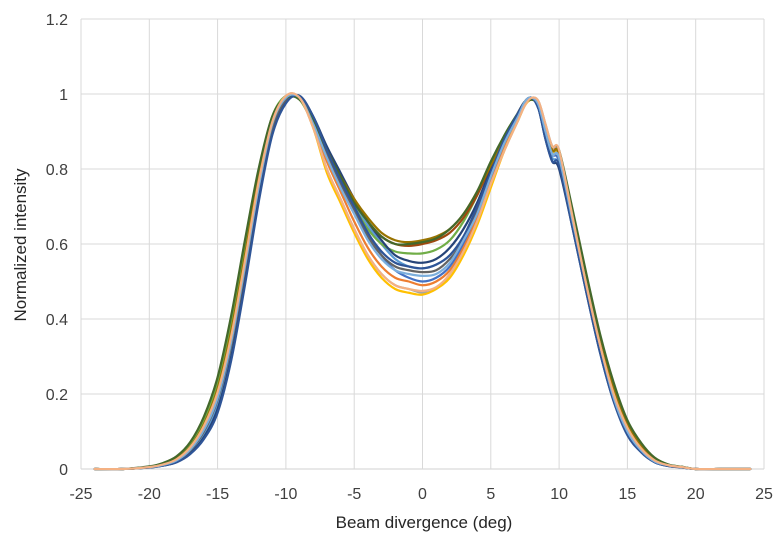  What do you see at coordinates (63, 95) in the screenshot?
I see `y-tick-label: 1` at bounding box center [63, 95].